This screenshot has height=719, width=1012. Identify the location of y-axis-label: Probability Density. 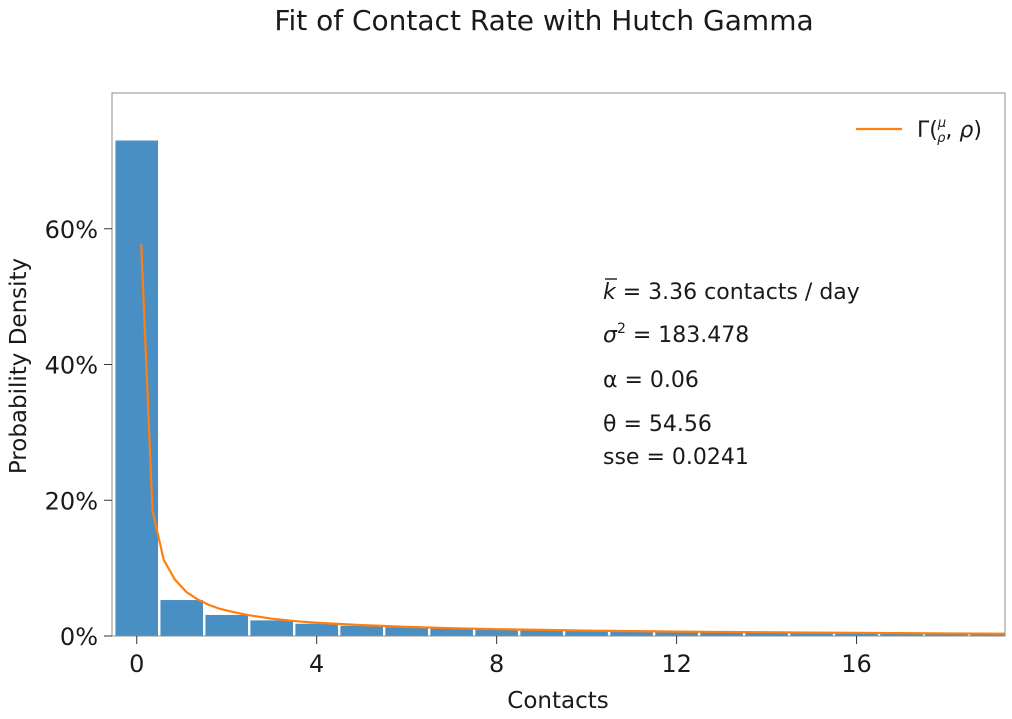
(19, 366).